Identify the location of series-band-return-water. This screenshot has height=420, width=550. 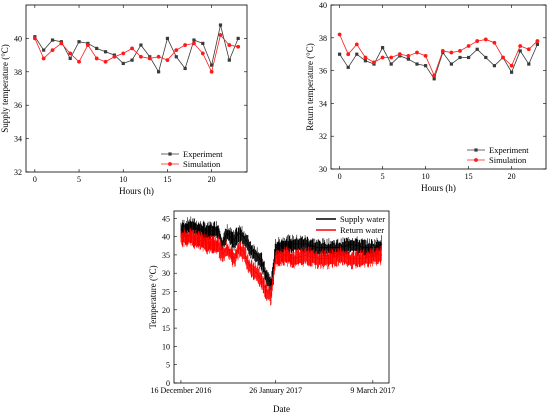
(281, 266).